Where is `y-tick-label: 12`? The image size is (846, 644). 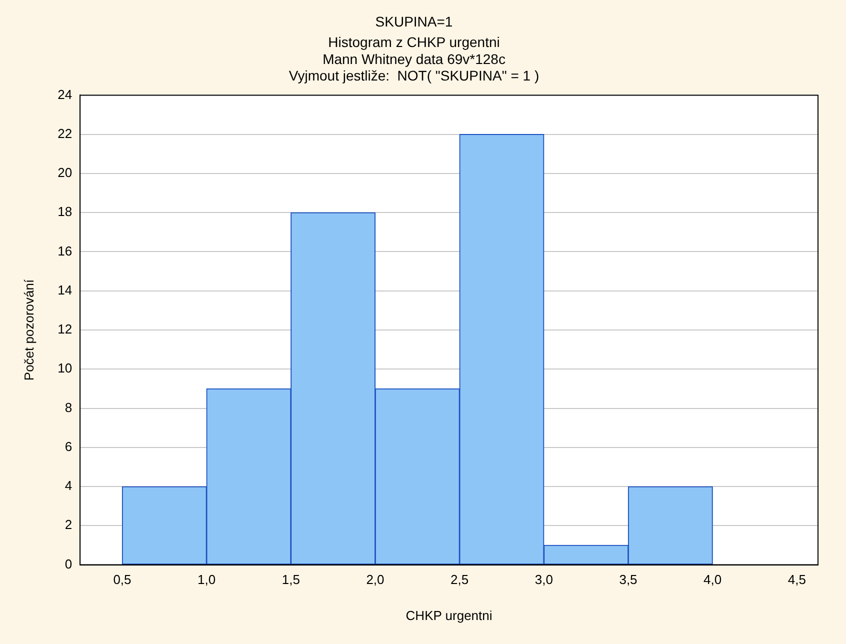
y-tick-label: 12 is located at coordinates (65, 329).